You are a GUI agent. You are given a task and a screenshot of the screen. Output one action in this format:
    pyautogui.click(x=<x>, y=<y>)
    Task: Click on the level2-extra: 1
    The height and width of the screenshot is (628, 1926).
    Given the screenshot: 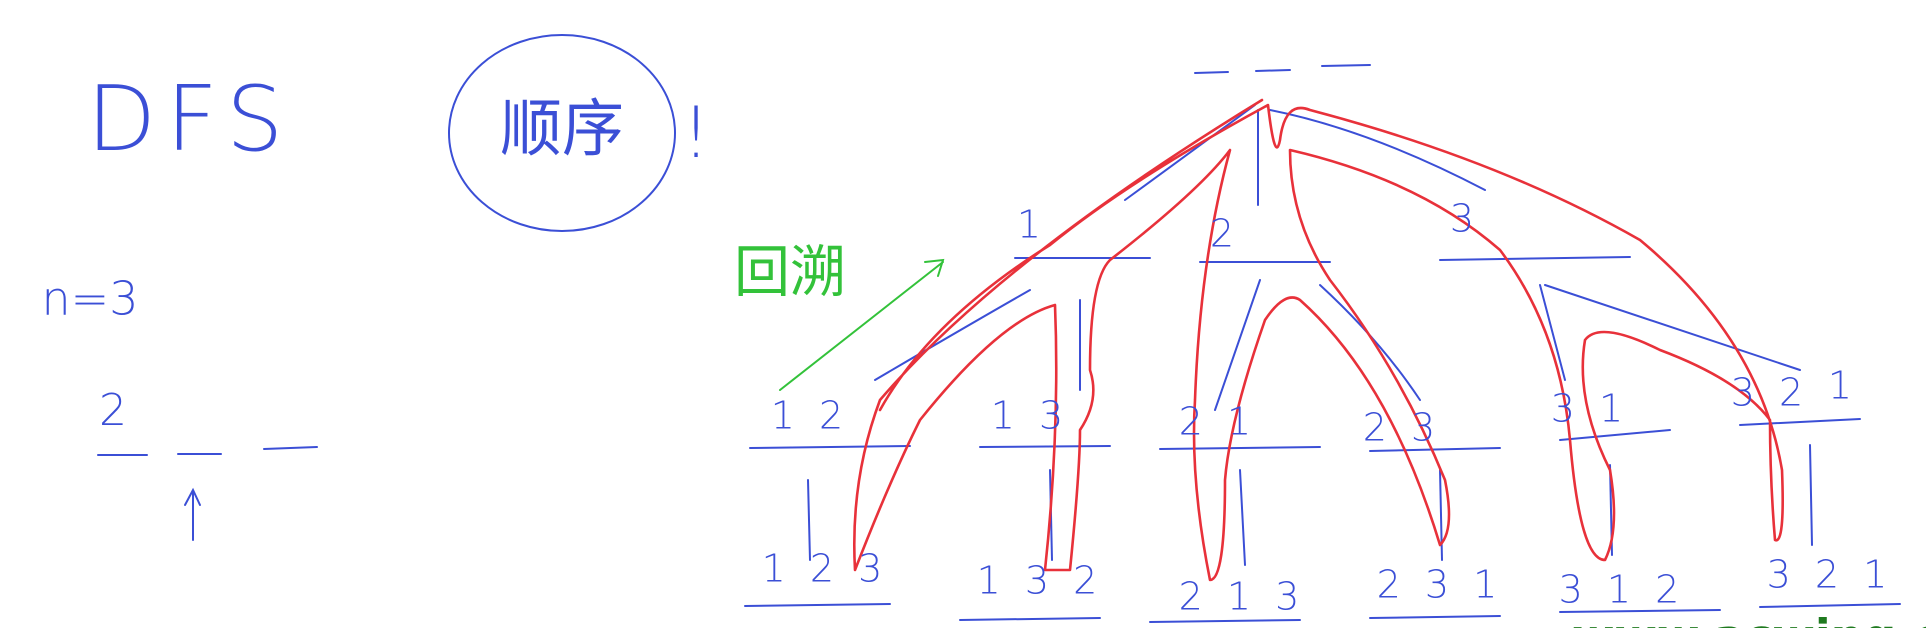 What is the action you would take?
    pyautogui.click(x=1843, y=386)
    